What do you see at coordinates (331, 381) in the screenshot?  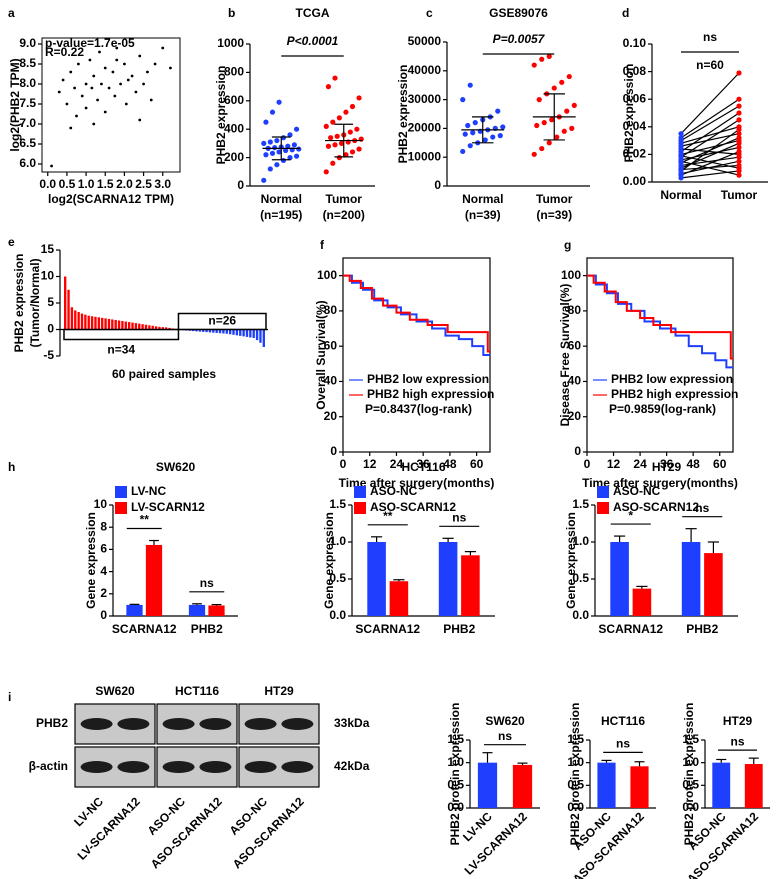 I see `y-tick-label: 40` at bounding box center [331, 381].